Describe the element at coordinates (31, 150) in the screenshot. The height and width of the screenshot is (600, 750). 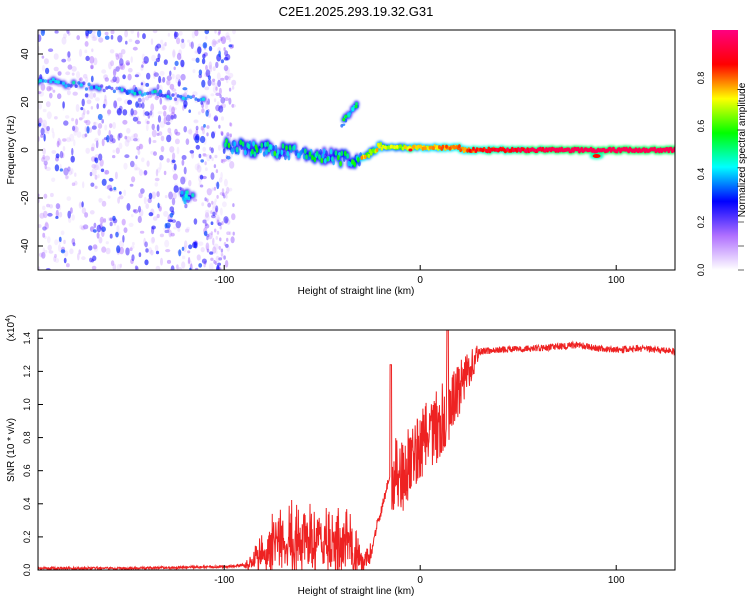
I see `spectrogram-y-ticks: -40 -20 0 20 40` at that location.